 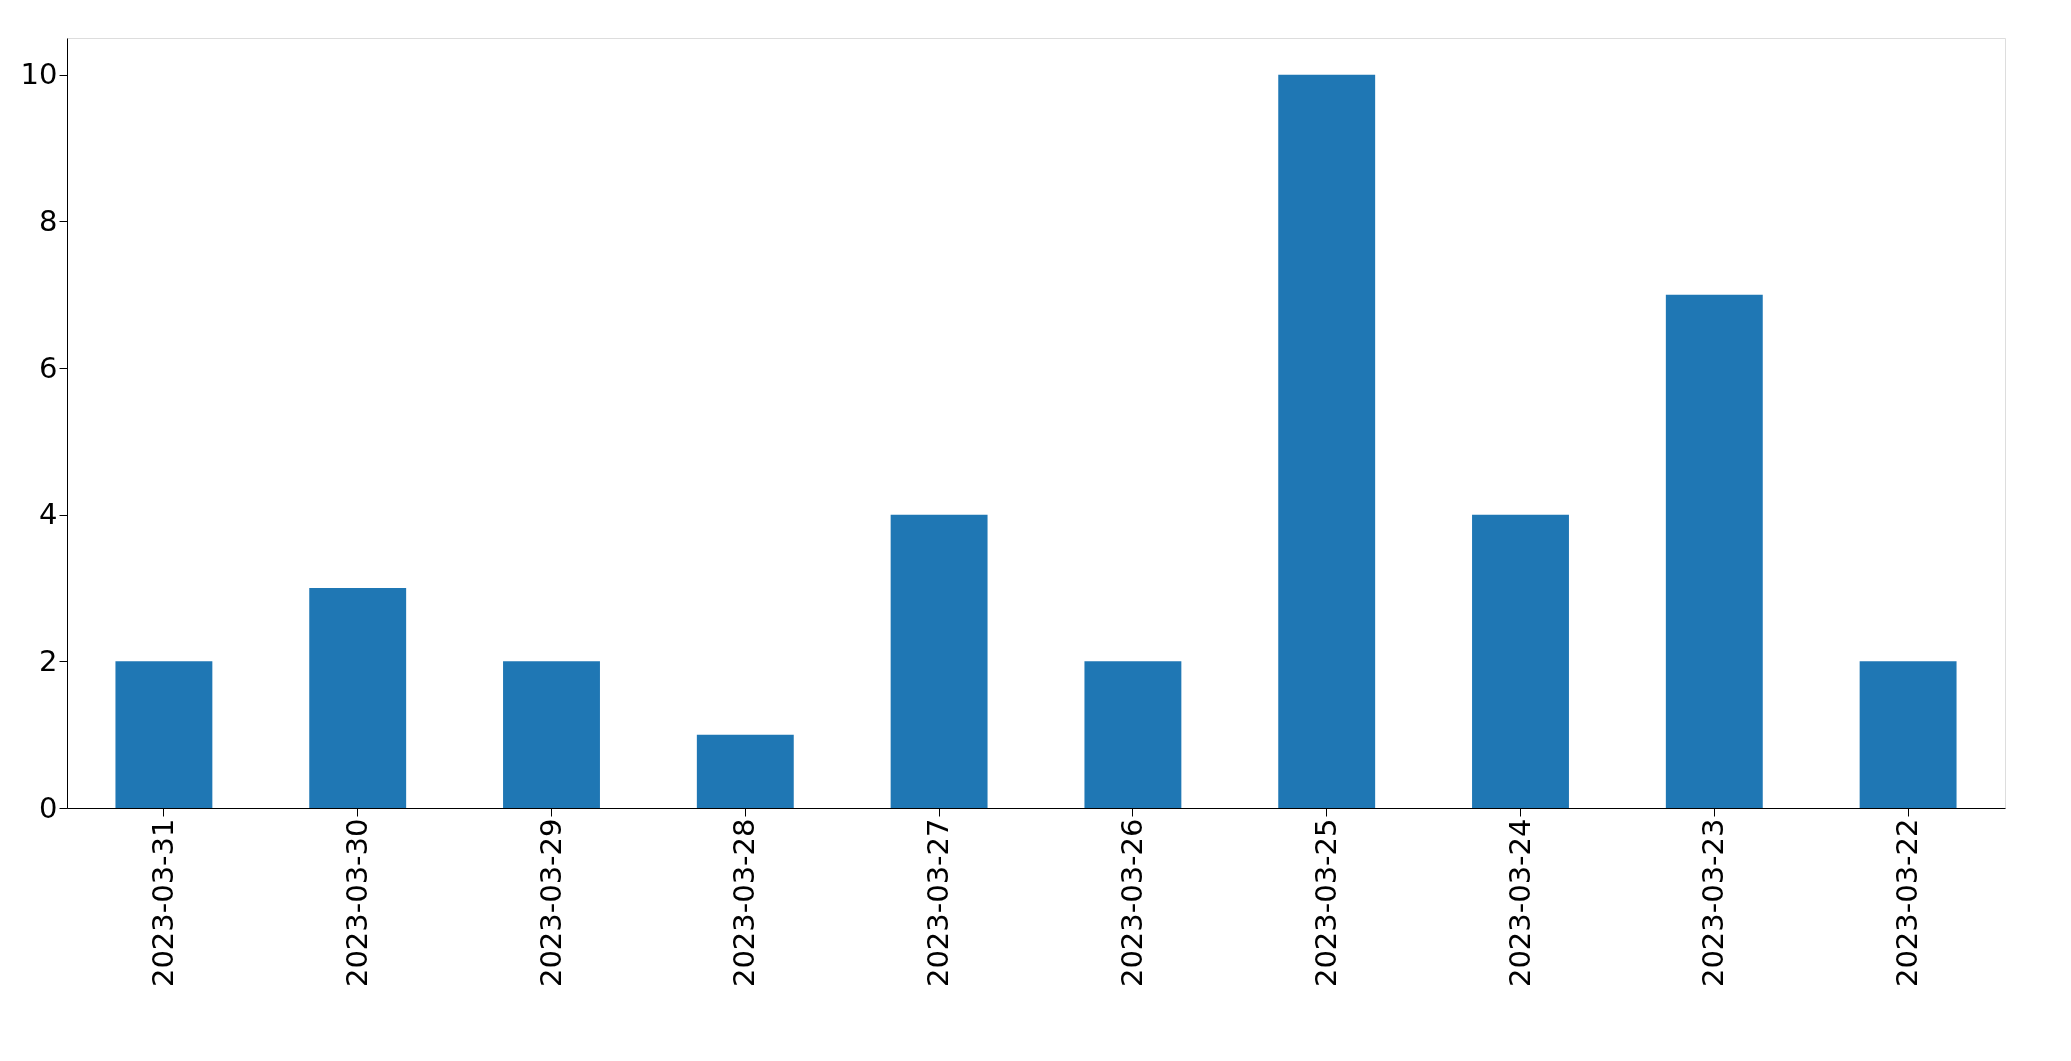 What do you see at coordinates (48, 660) in the screenshot?
I see `y-tick-label: 2` at bounding box center [48, 660].